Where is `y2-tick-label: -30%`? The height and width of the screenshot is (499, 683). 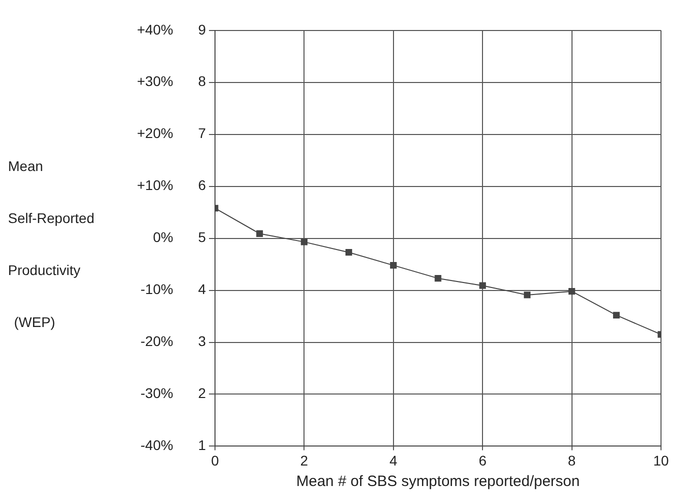
y2-tick-label: -30% is located at coordinates (157, 393).